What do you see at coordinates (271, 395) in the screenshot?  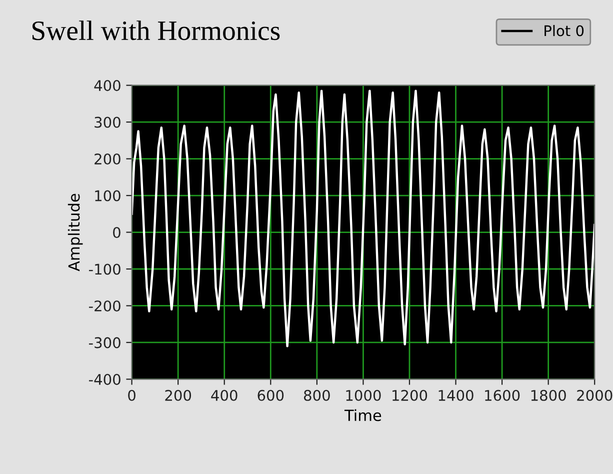 I see `x-tick-label: 600` at bounding box center [271, 395].